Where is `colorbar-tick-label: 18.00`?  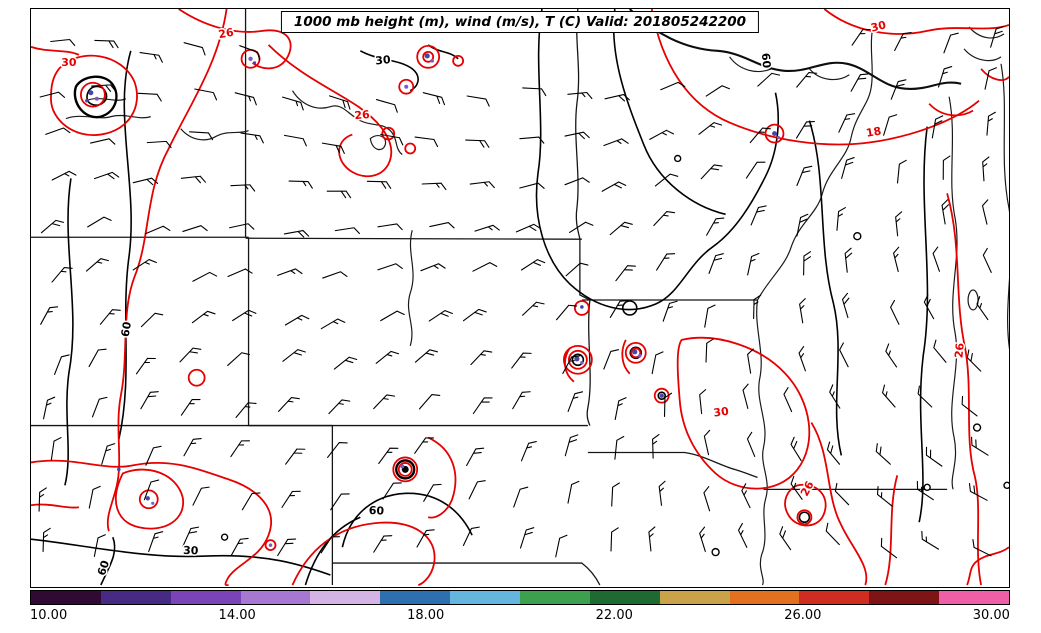
colorbar-tick-label: 18.00 is located at coordinates (426, 615).